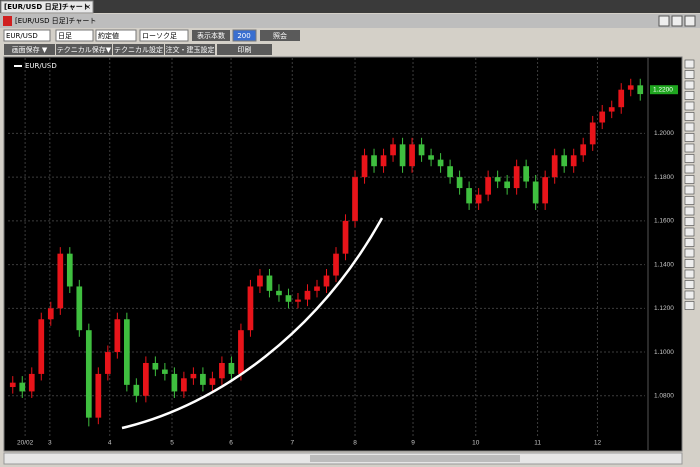  What do you see at coordinates (537, 443) in the screenshot?
I see `x-tick-label: 11` at bounding box center [537, 443].